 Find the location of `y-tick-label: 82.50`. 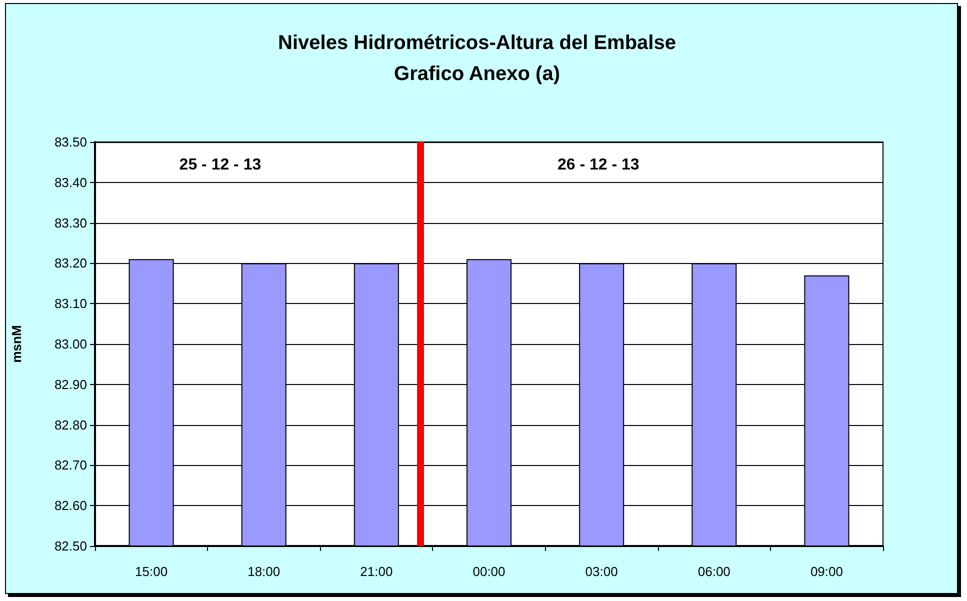

y-tick-label: 82.50 is located at coordinates (70, 546).